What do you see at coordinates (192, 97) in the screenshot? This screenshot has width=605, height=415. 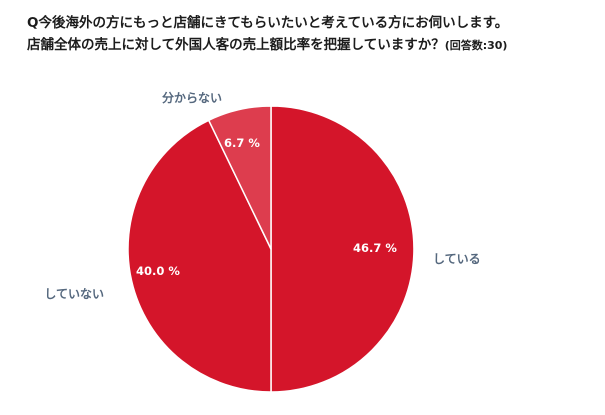 I see `category-label-wakaranai: 分からない` at bounding box center [192, 97].